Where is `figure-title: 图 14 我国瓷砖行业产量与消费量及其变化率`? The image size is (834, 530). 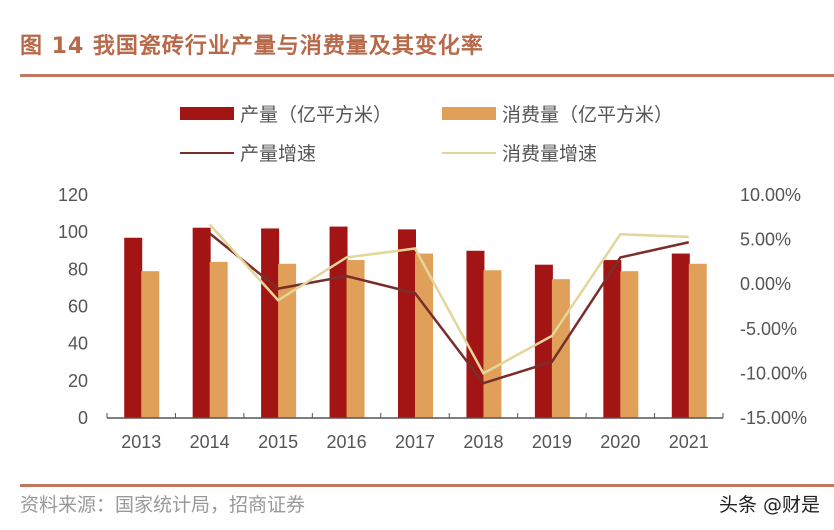 figure-title: 图 14 我国瓷砖行业产量与消费量及其变化率 is located at coordinates (252, 46).